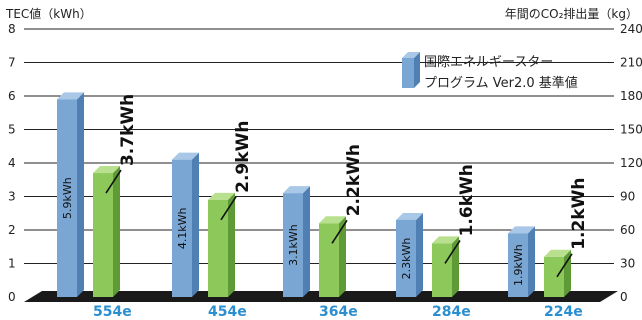 The image size is (642, 320). Describe the element at coordinates (467, 200) in the screenshot. I see `standard-value-label: 1.6kWh` at that location.